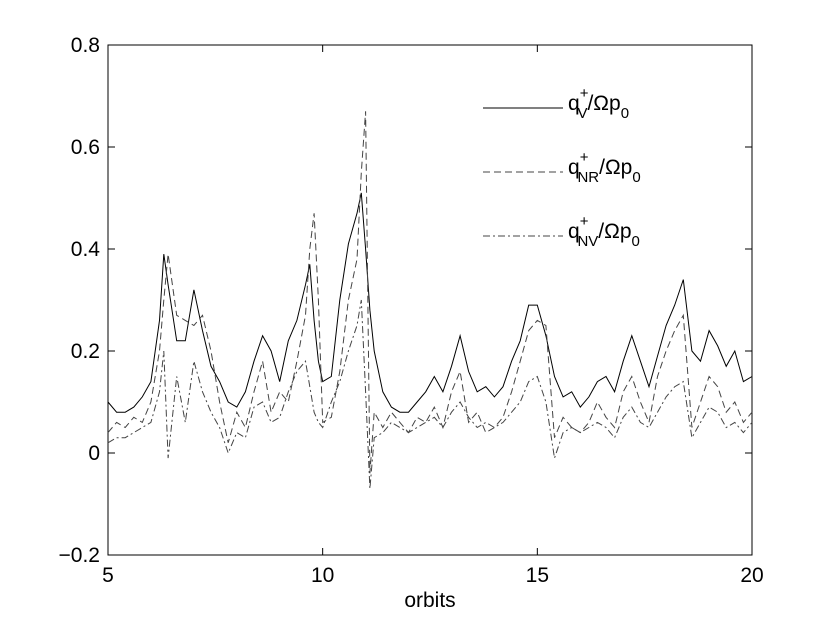  Describe the element at coordinates (94, 453) in the screenshot. I see `y-tick-label: 0` at that location.